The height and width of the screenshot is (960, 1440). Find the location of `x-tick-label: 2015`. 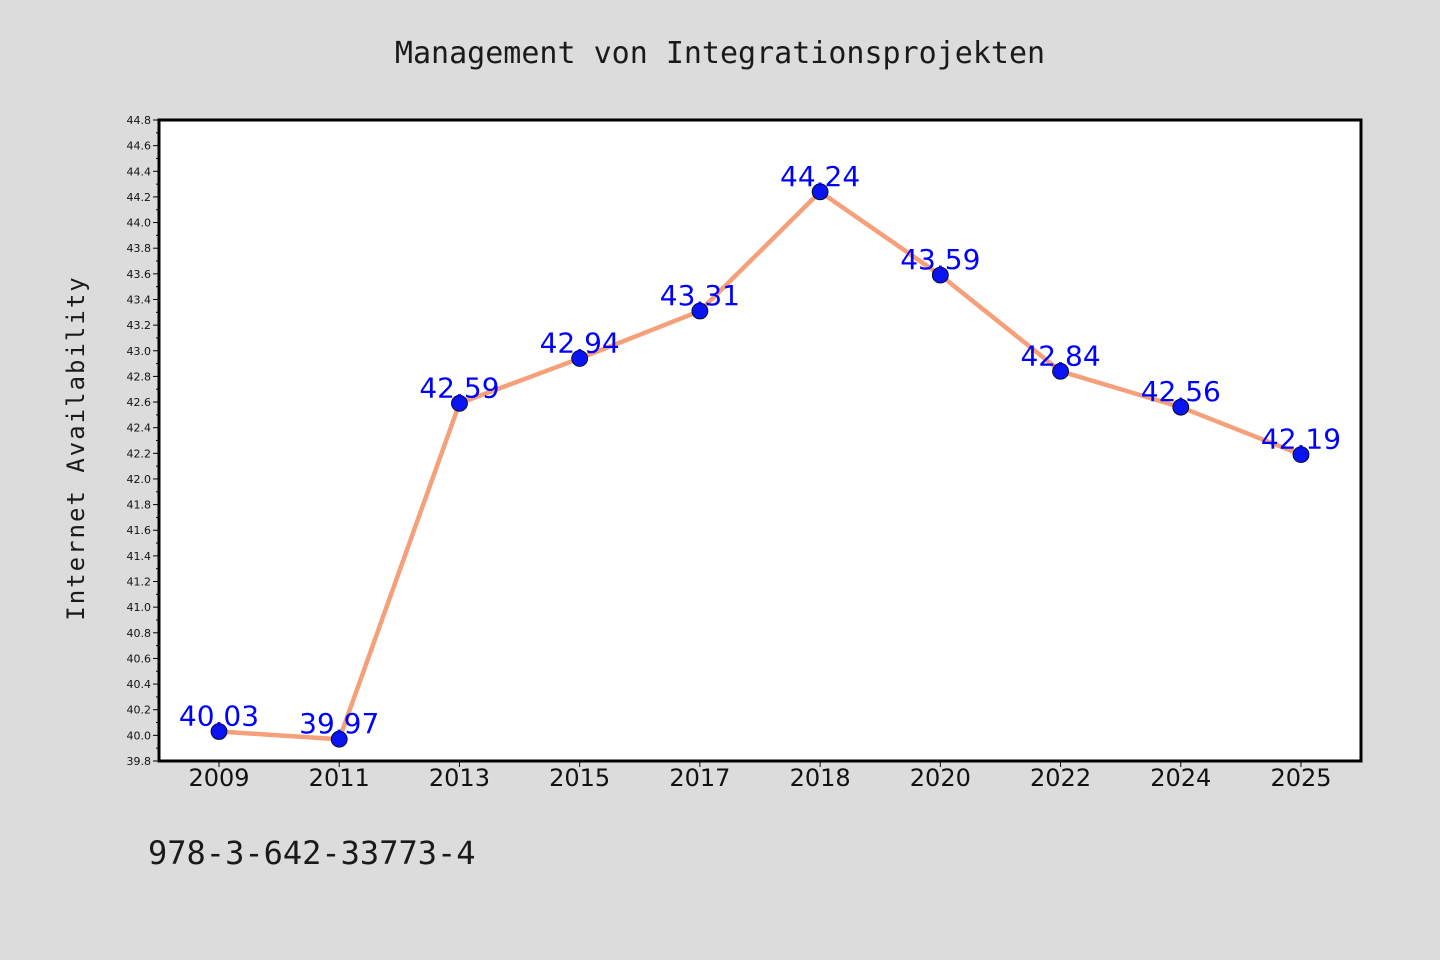

x-tick-label: 2015 is located at coordinates (579, 778).